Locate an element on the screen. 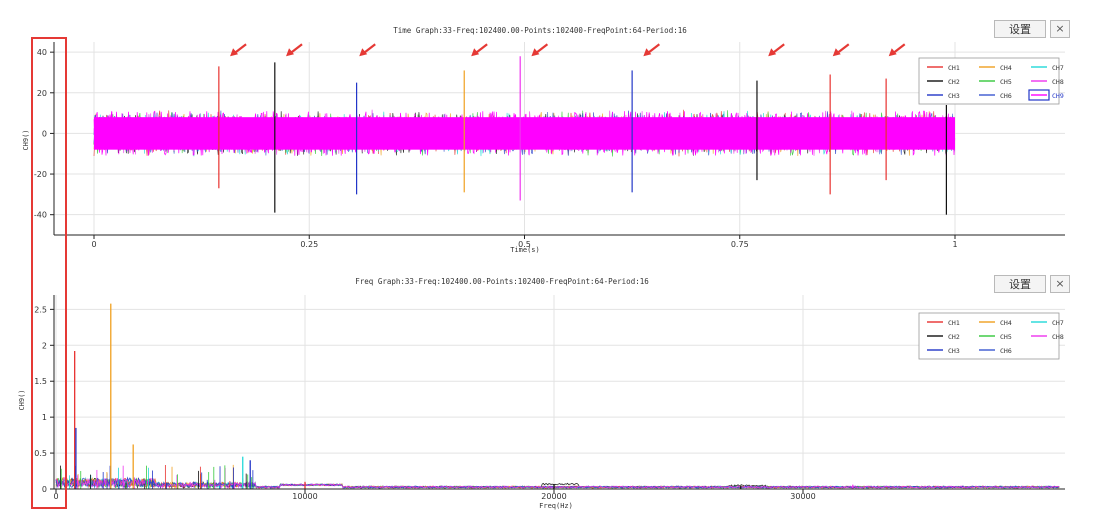  freq-x-tick-label: 30000 is located at coordinates (802, 496).